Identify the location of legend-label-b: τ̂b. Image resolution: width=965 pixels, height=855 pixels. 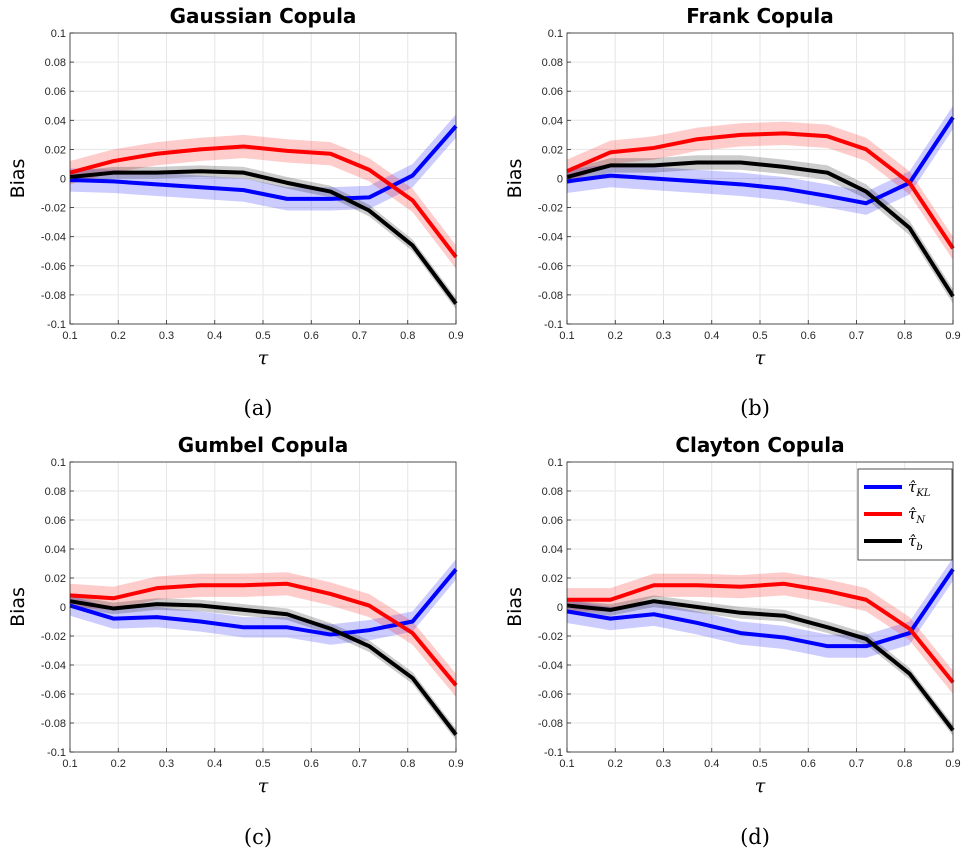
(915, 542).